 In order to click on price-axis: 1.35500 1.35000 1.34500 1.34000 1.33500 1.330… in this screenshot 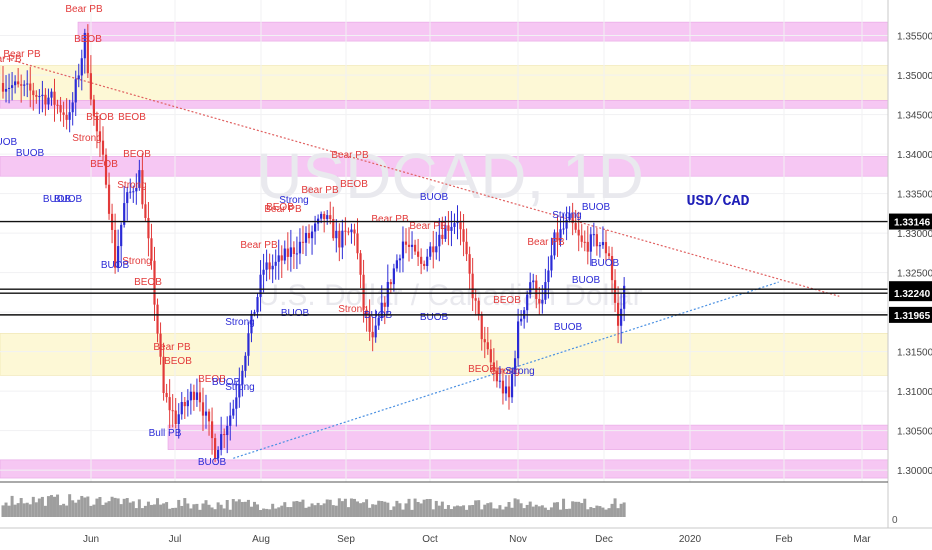, I will do `click(914, 255)`.